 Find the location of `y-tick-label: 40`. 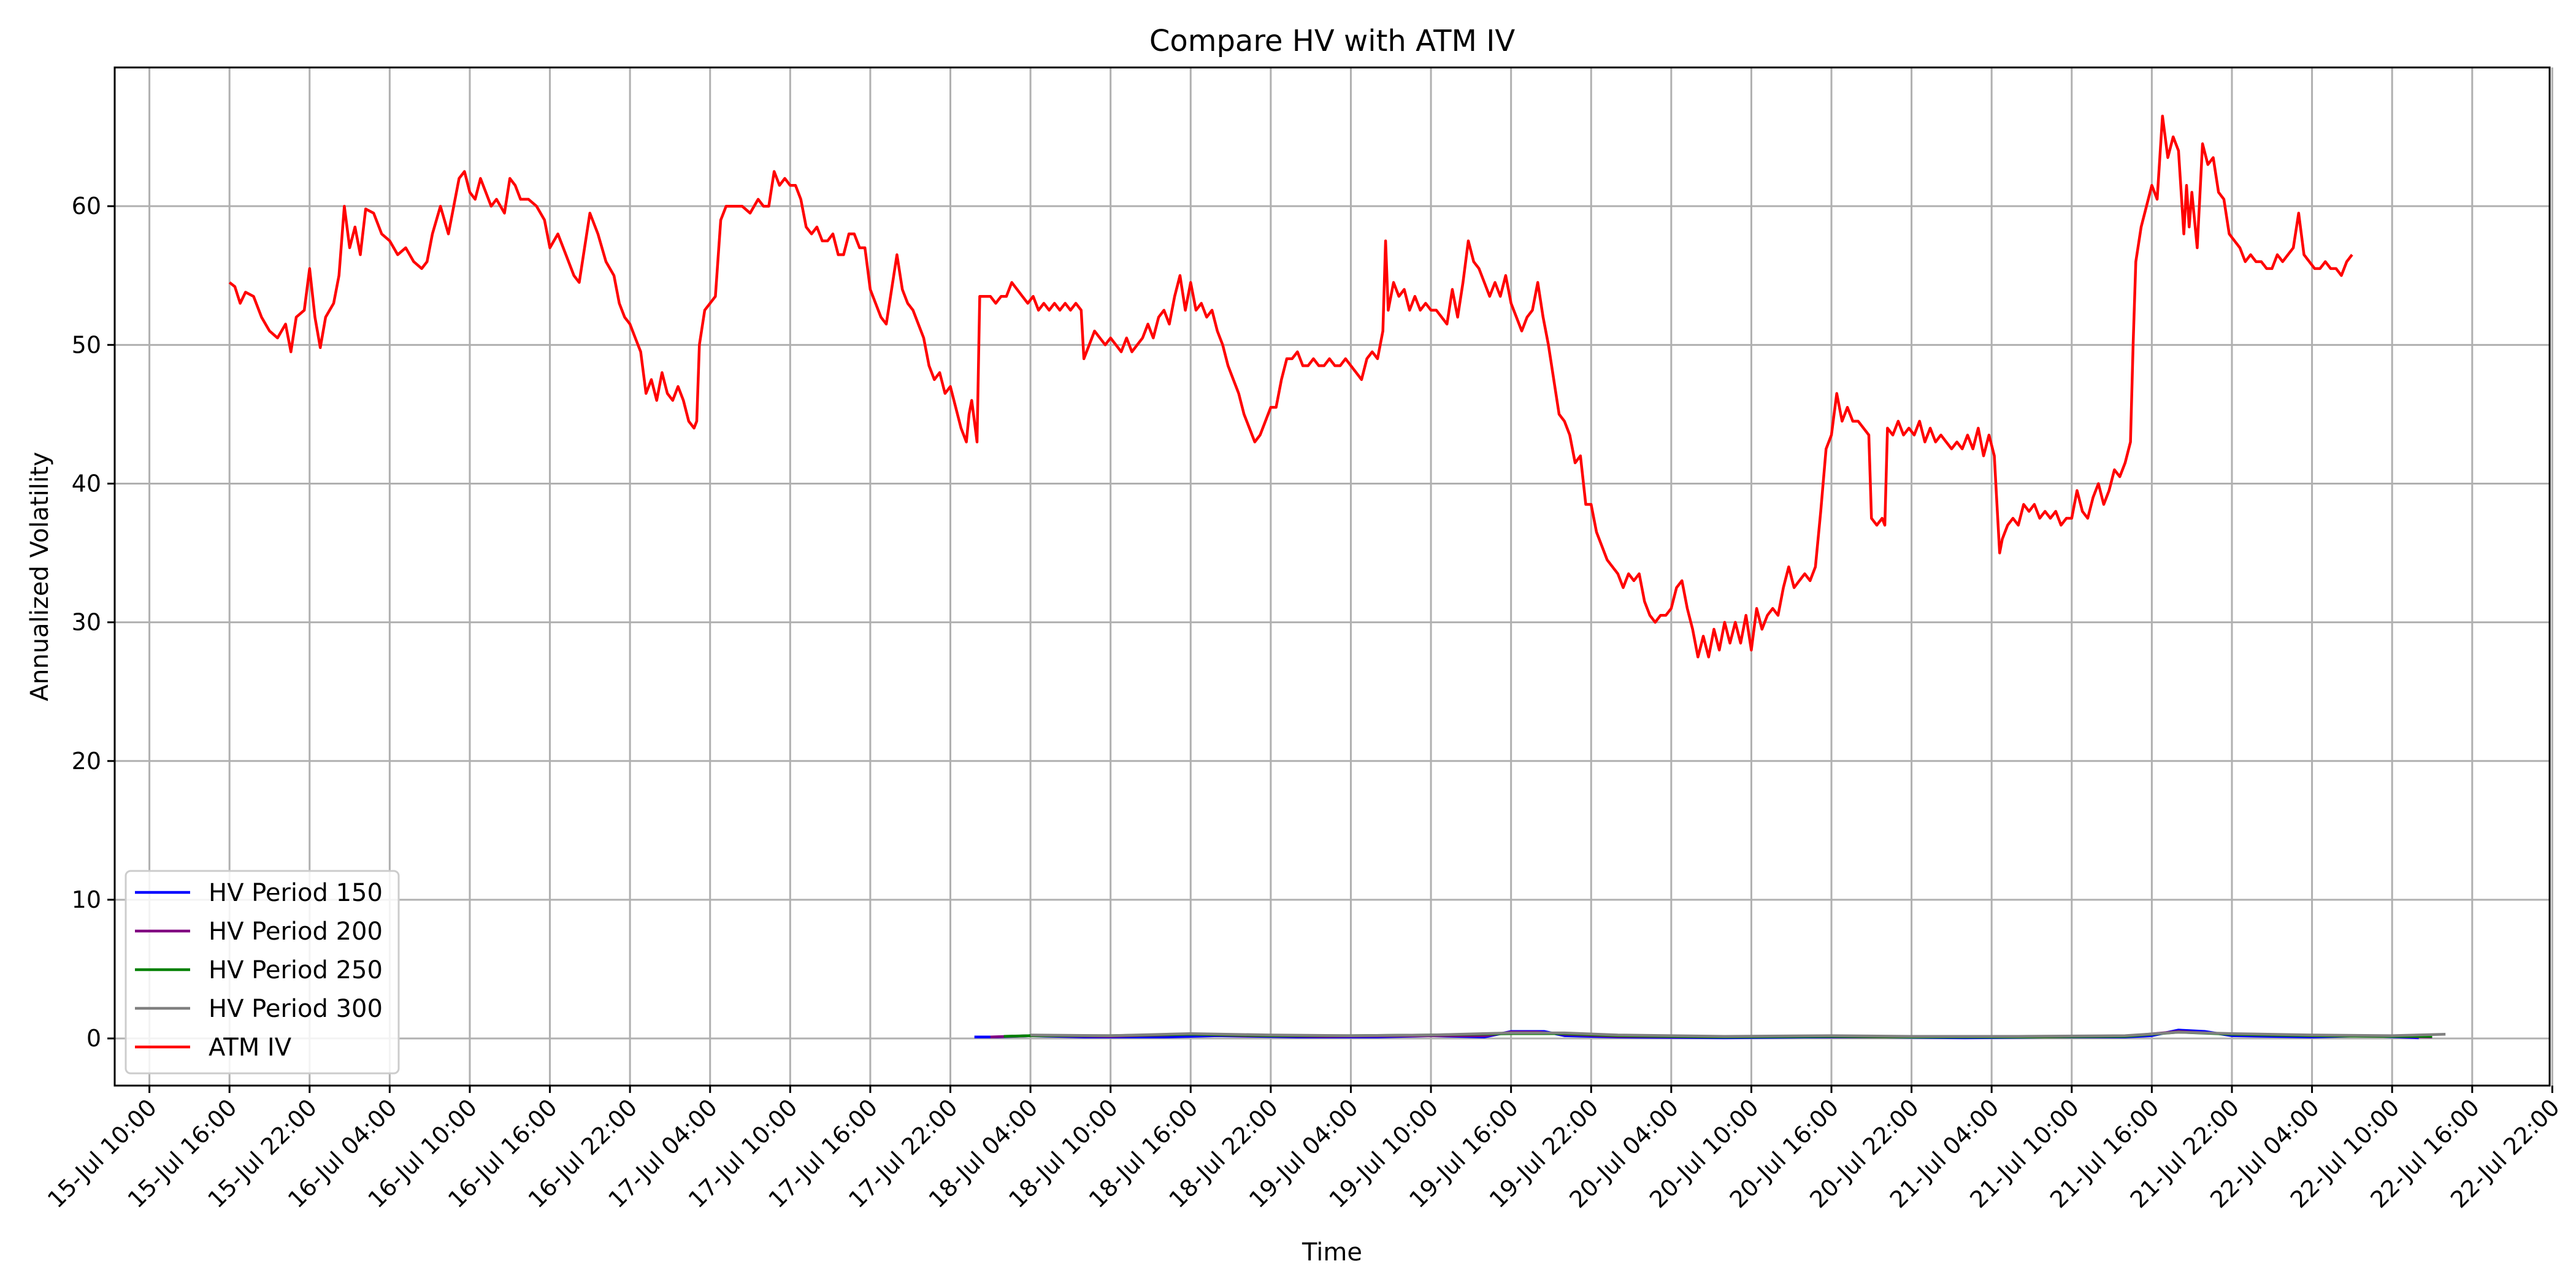

y-tick-label: 40 is located at coordinates (86, 483).